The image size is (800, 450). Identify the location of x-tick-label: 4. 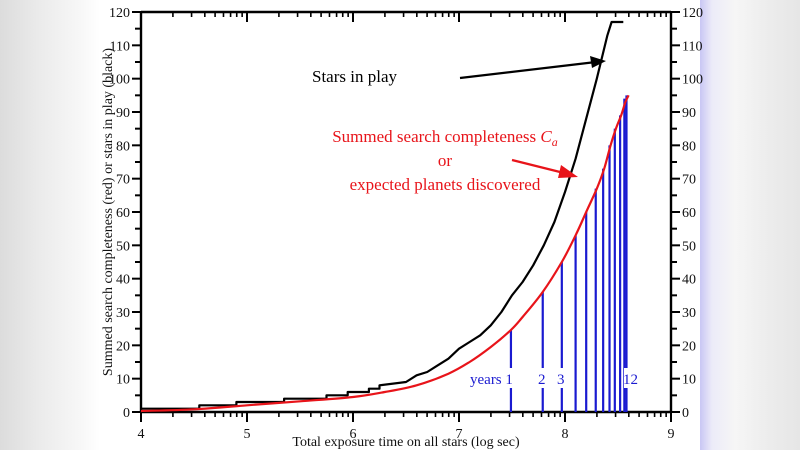
(141, 434).